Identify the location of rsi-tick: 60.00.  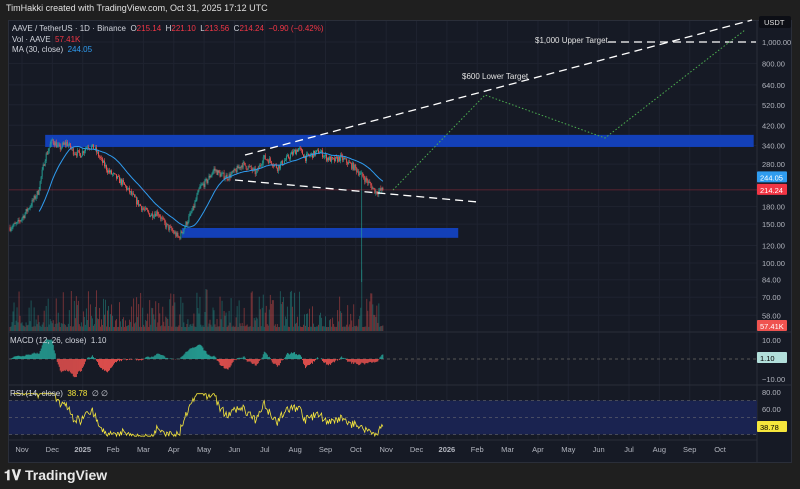
(771, 409).